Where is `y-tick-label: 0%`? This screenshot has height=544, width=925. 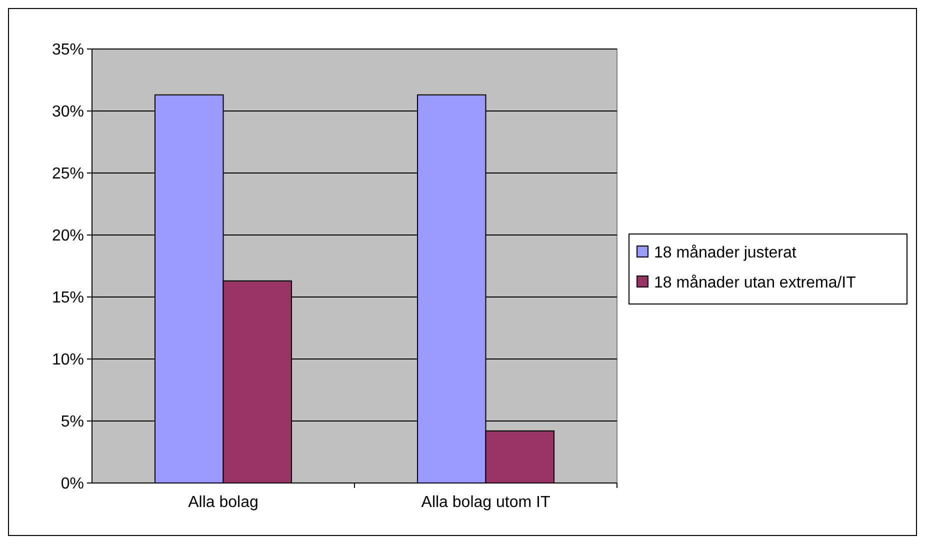
y-tick-label: 0% is located at coordinates (72, 484).